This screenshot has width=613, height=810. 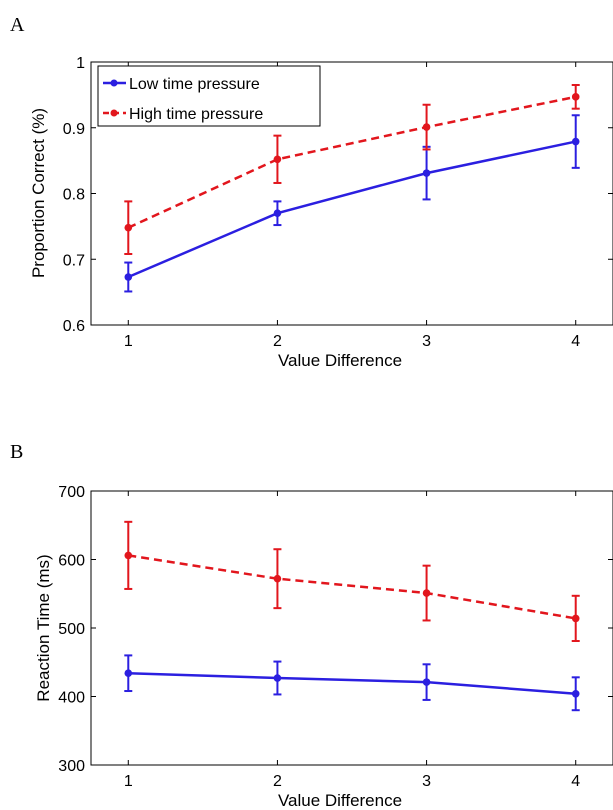 What do you see at coordinates (71, 629) in the screenshot?
I see `y-tick-label: 500` at bounding box center [71, 629].